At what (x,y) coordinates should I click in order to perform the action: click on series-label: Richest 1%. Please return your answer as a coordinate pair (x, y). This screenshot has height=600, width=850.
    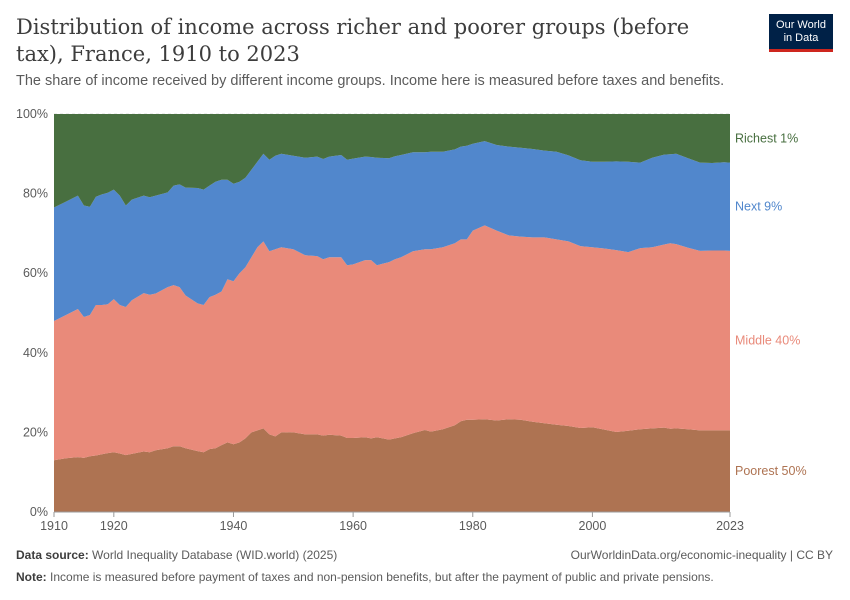
    Looking at the image, I should click on (766, 138).